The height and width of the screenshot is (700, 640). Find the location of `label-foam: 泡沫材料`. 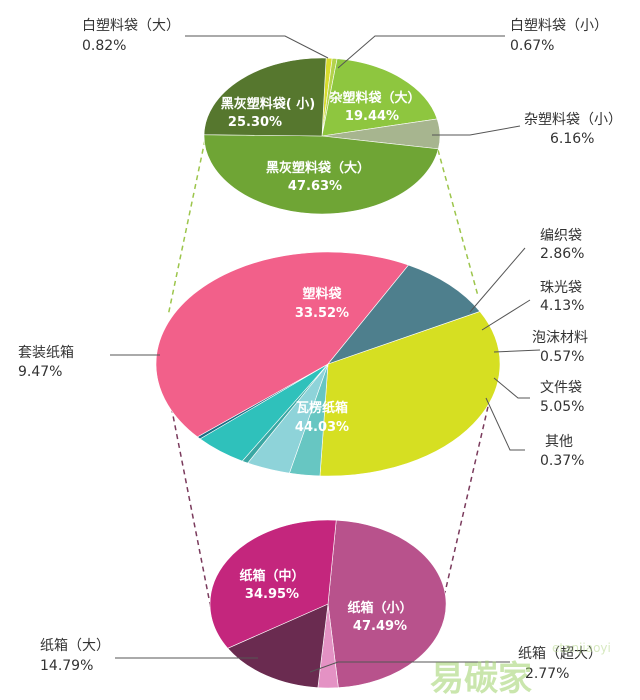

label-foam: 泡沫材料 is located at coordinates (560, 338).